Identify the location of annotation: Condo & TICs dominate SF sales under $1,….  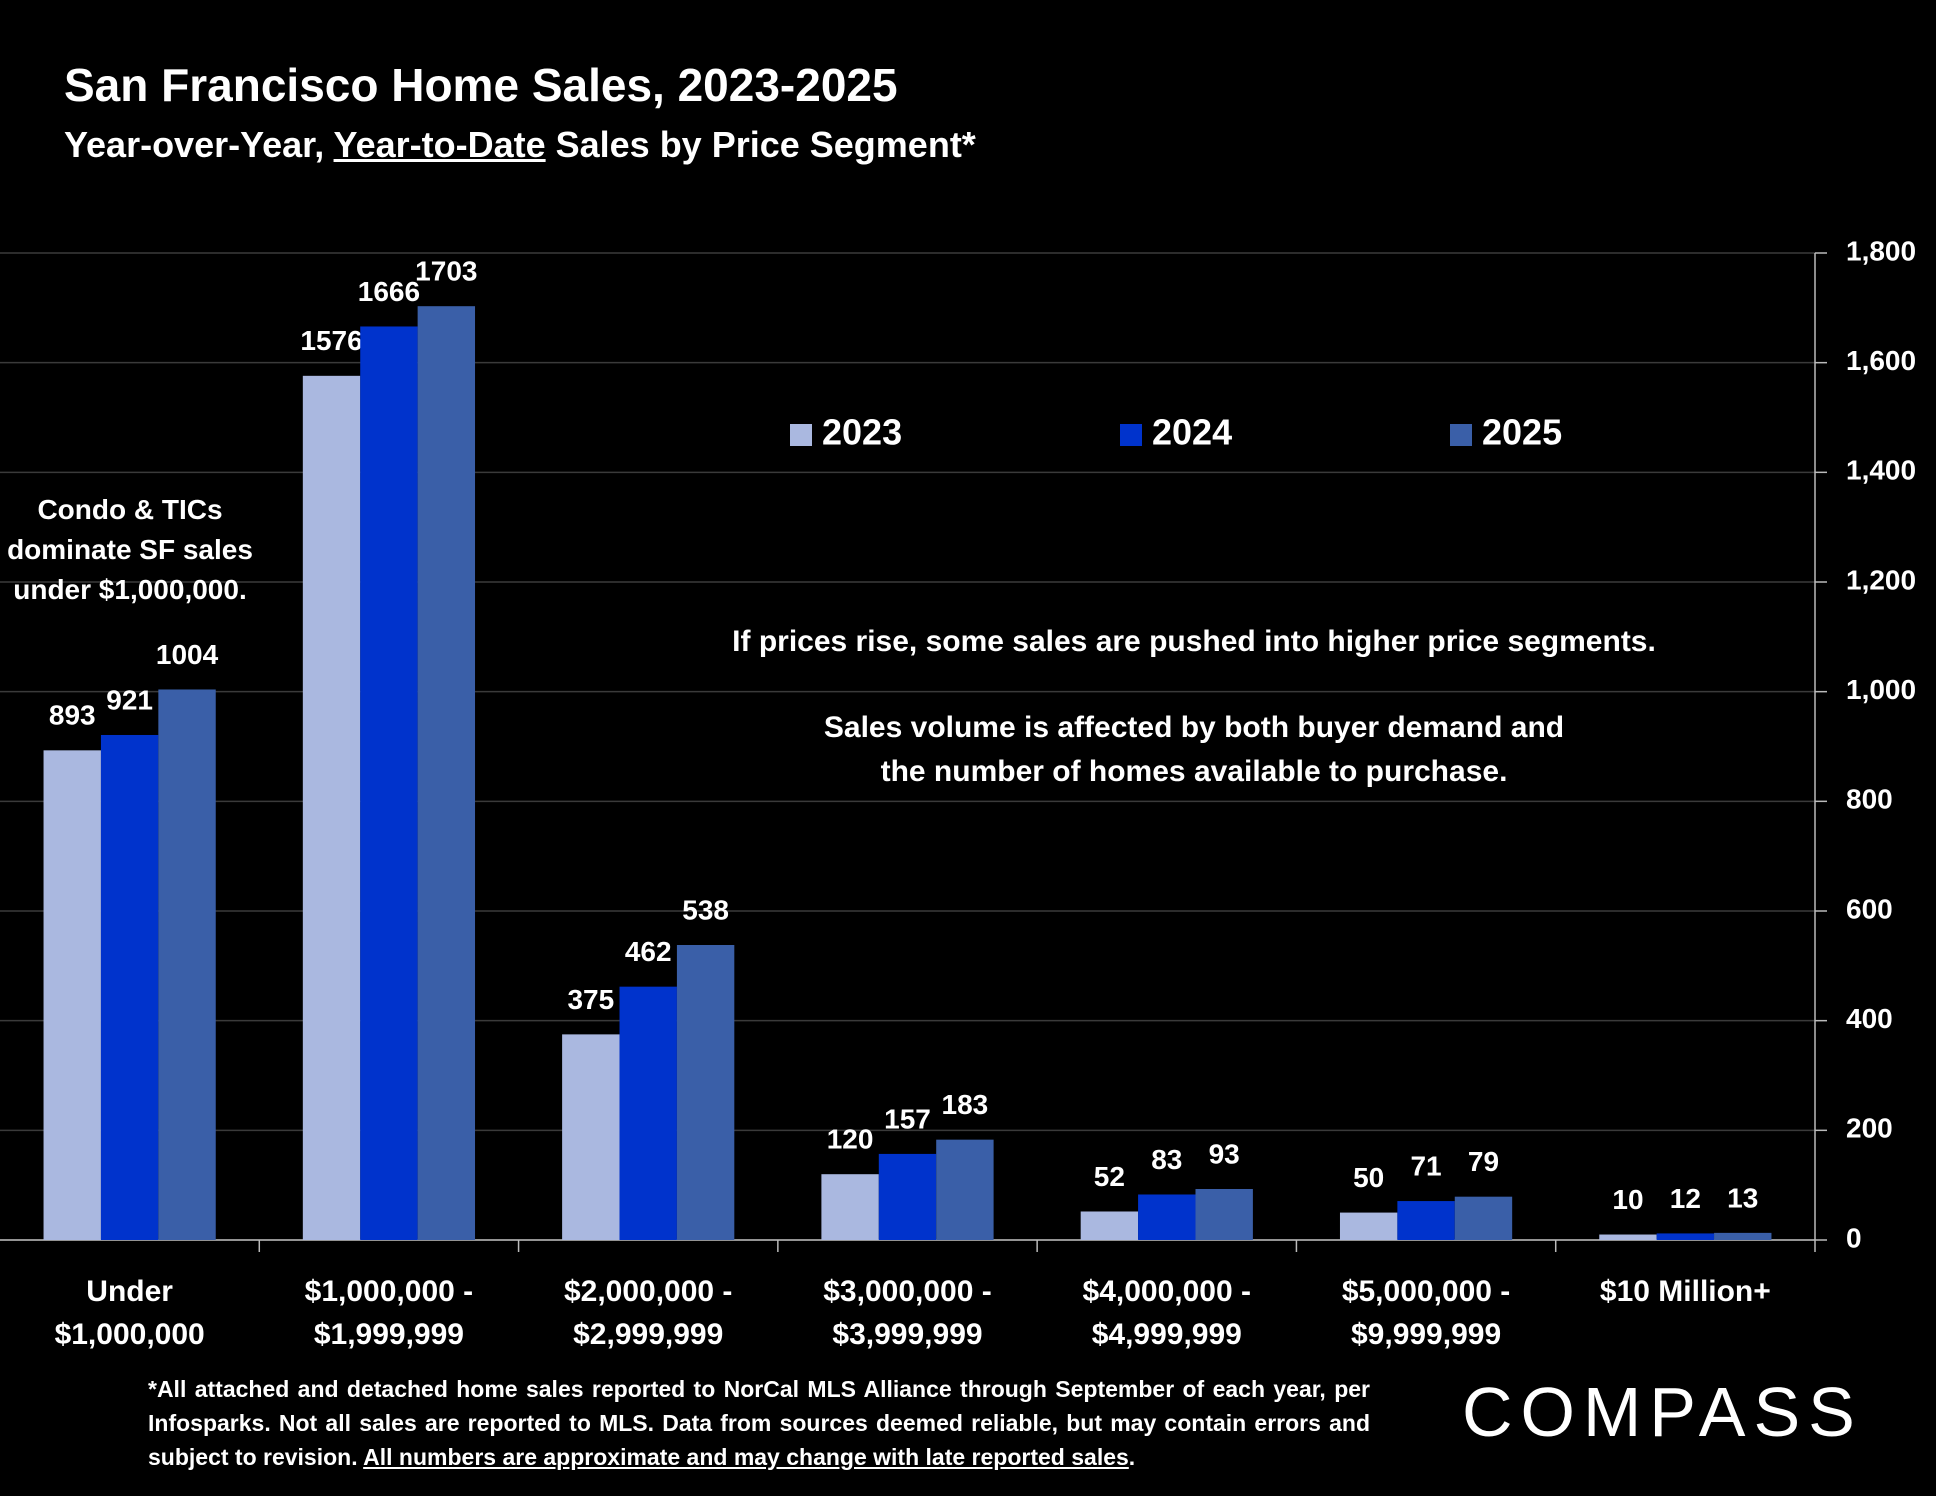
(130, 549).